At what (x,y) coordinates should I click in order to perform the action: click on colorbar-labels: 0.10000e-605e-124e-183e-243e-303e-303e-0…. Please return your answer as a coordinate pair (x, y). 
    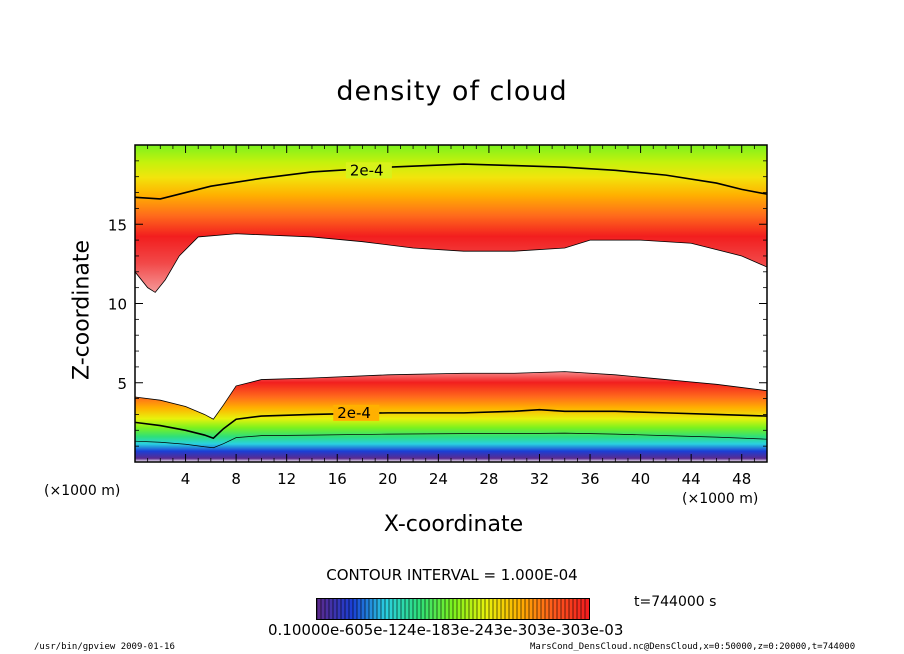
    Looking at the image, I should click on (446, 630).